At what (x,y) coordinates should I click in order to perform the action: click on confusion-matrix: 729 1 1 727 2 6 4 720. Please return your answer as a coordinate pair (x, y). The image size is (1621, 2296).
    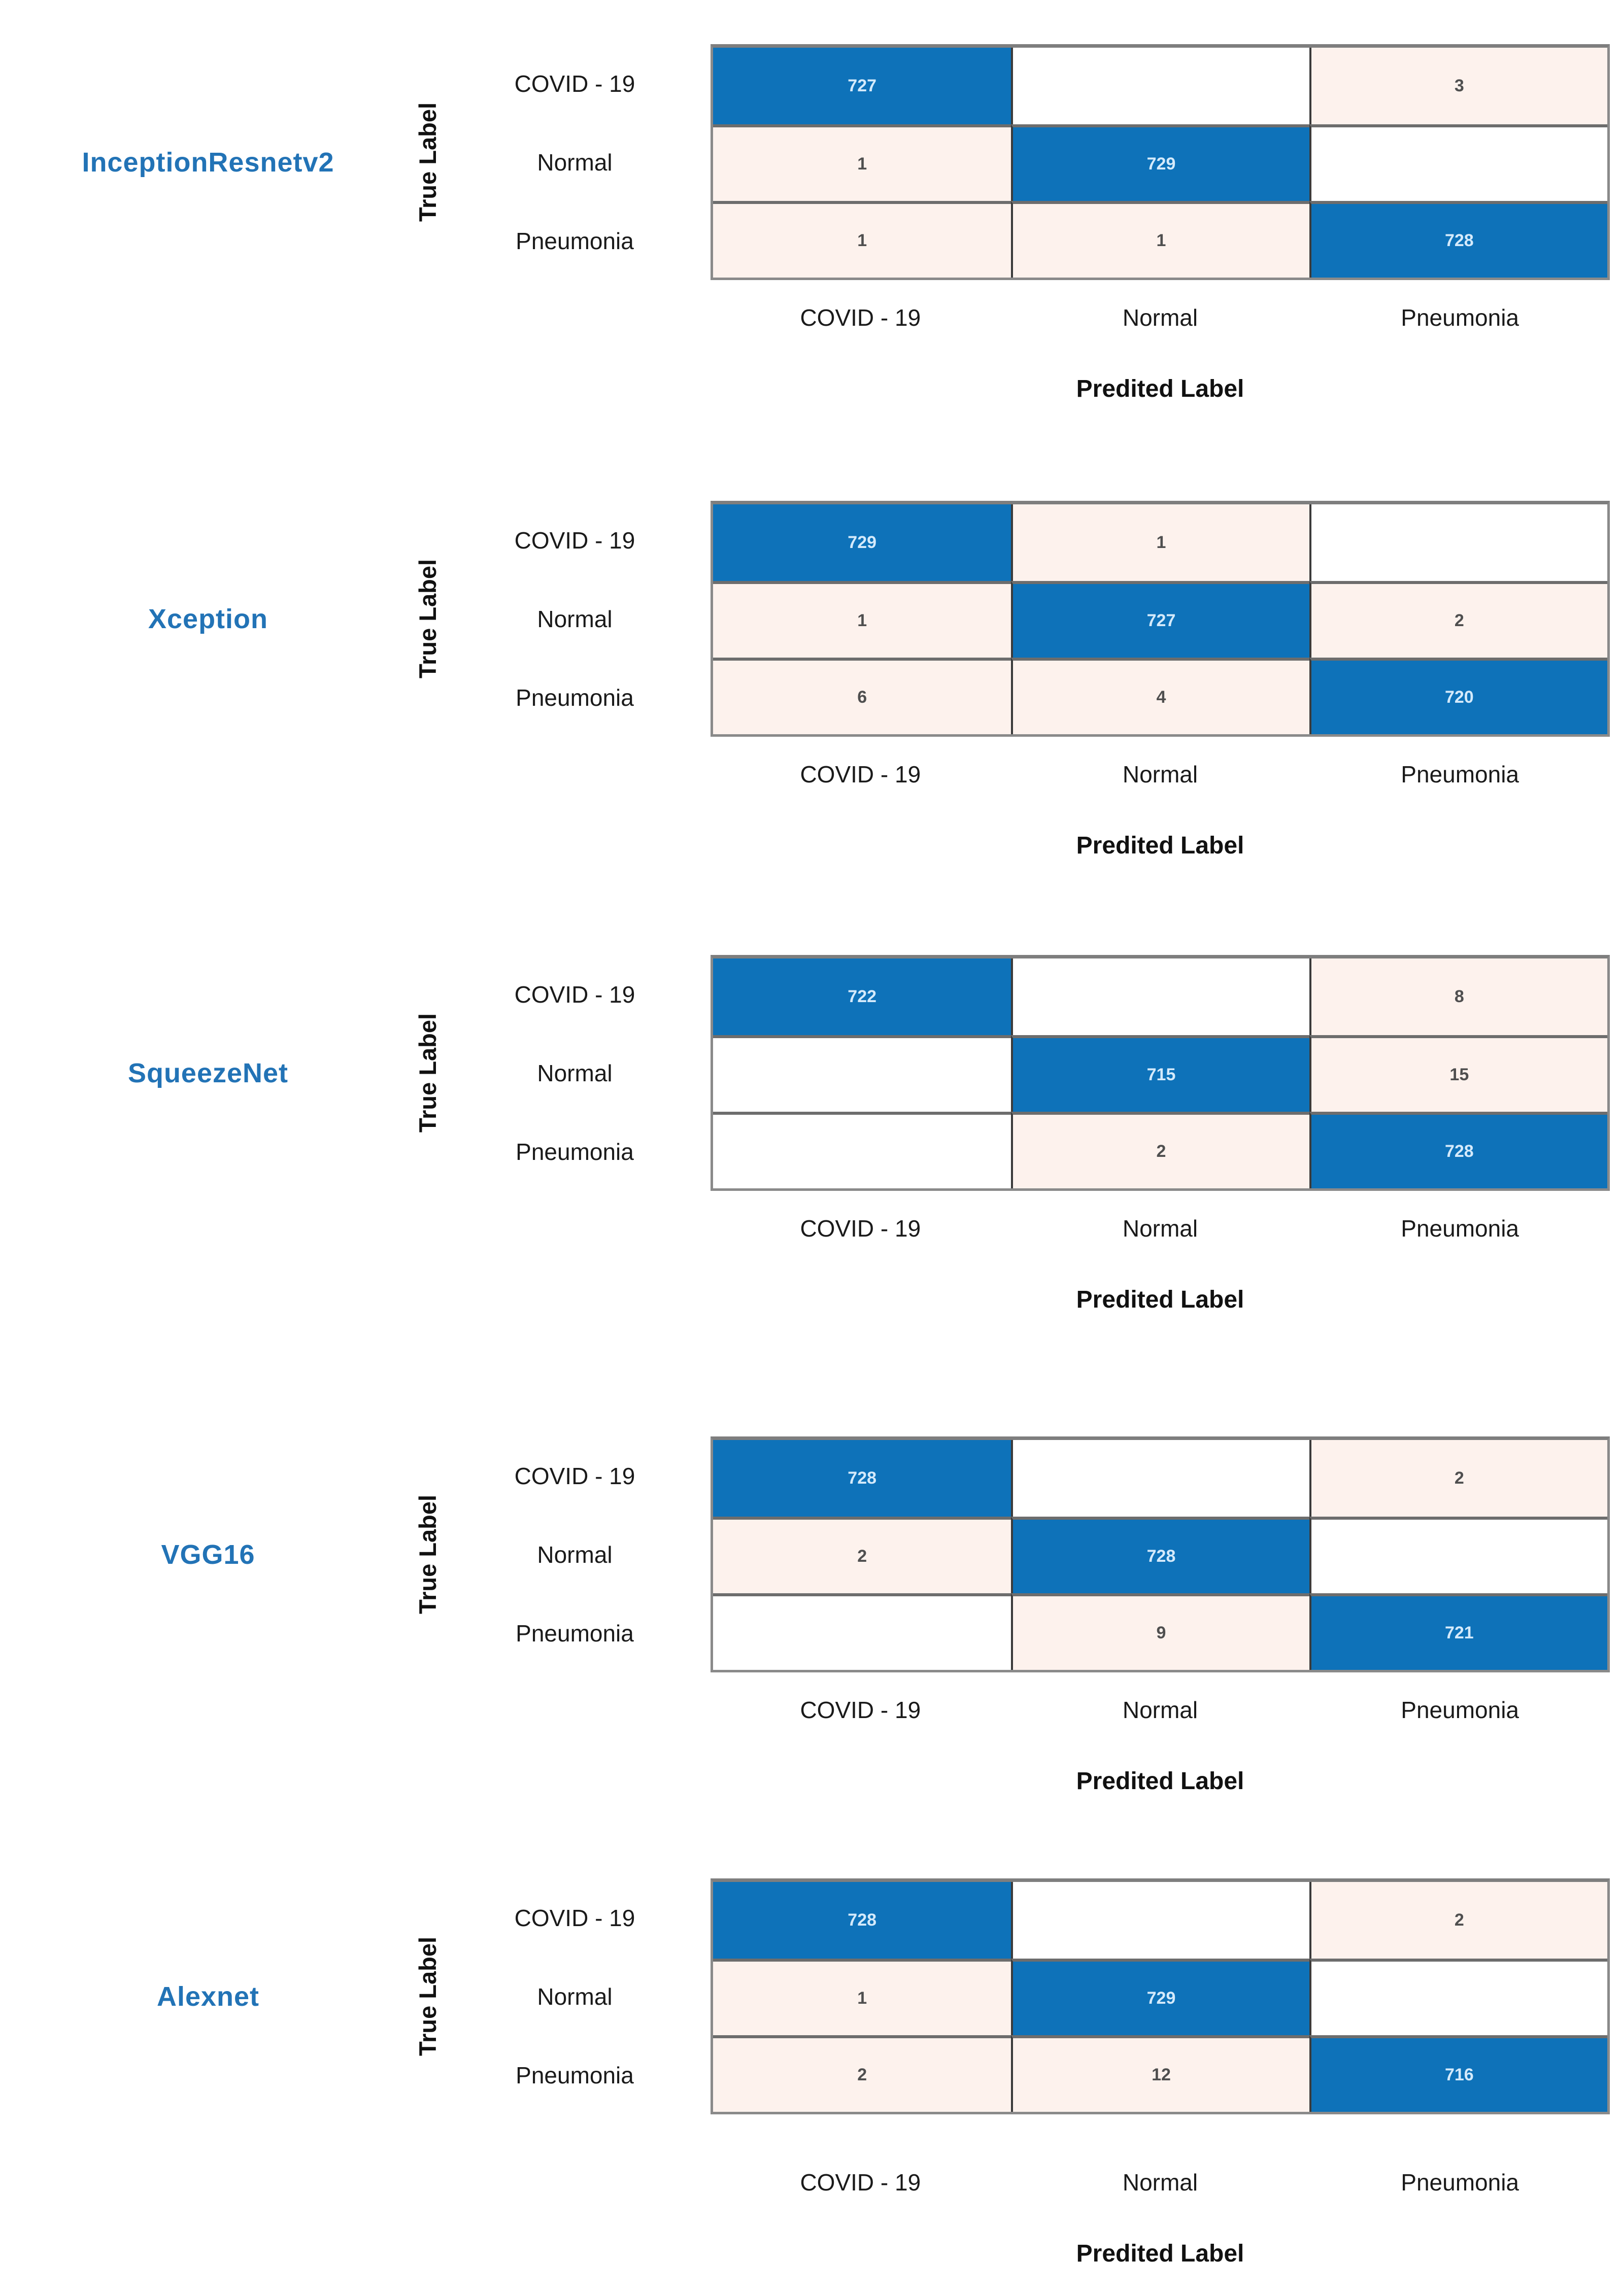
    Looking at the image, I should click on (1160, 619).